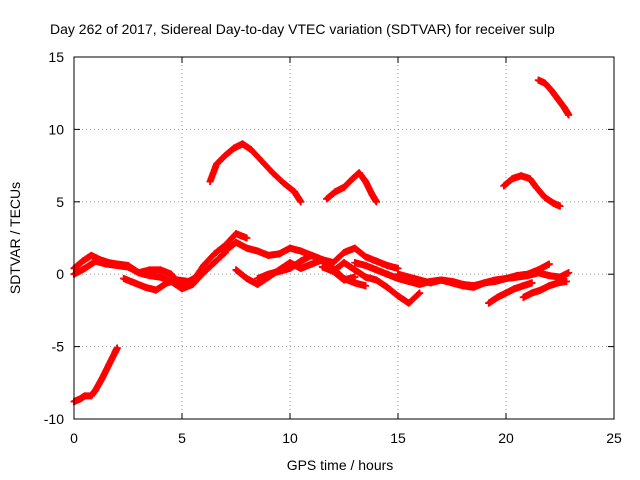 The image size is (640, 480). Describe the element at coordinates (346, 438) in the screenshot. I see `x-tick-labels: 0 5 10 15 20 25` at that location.